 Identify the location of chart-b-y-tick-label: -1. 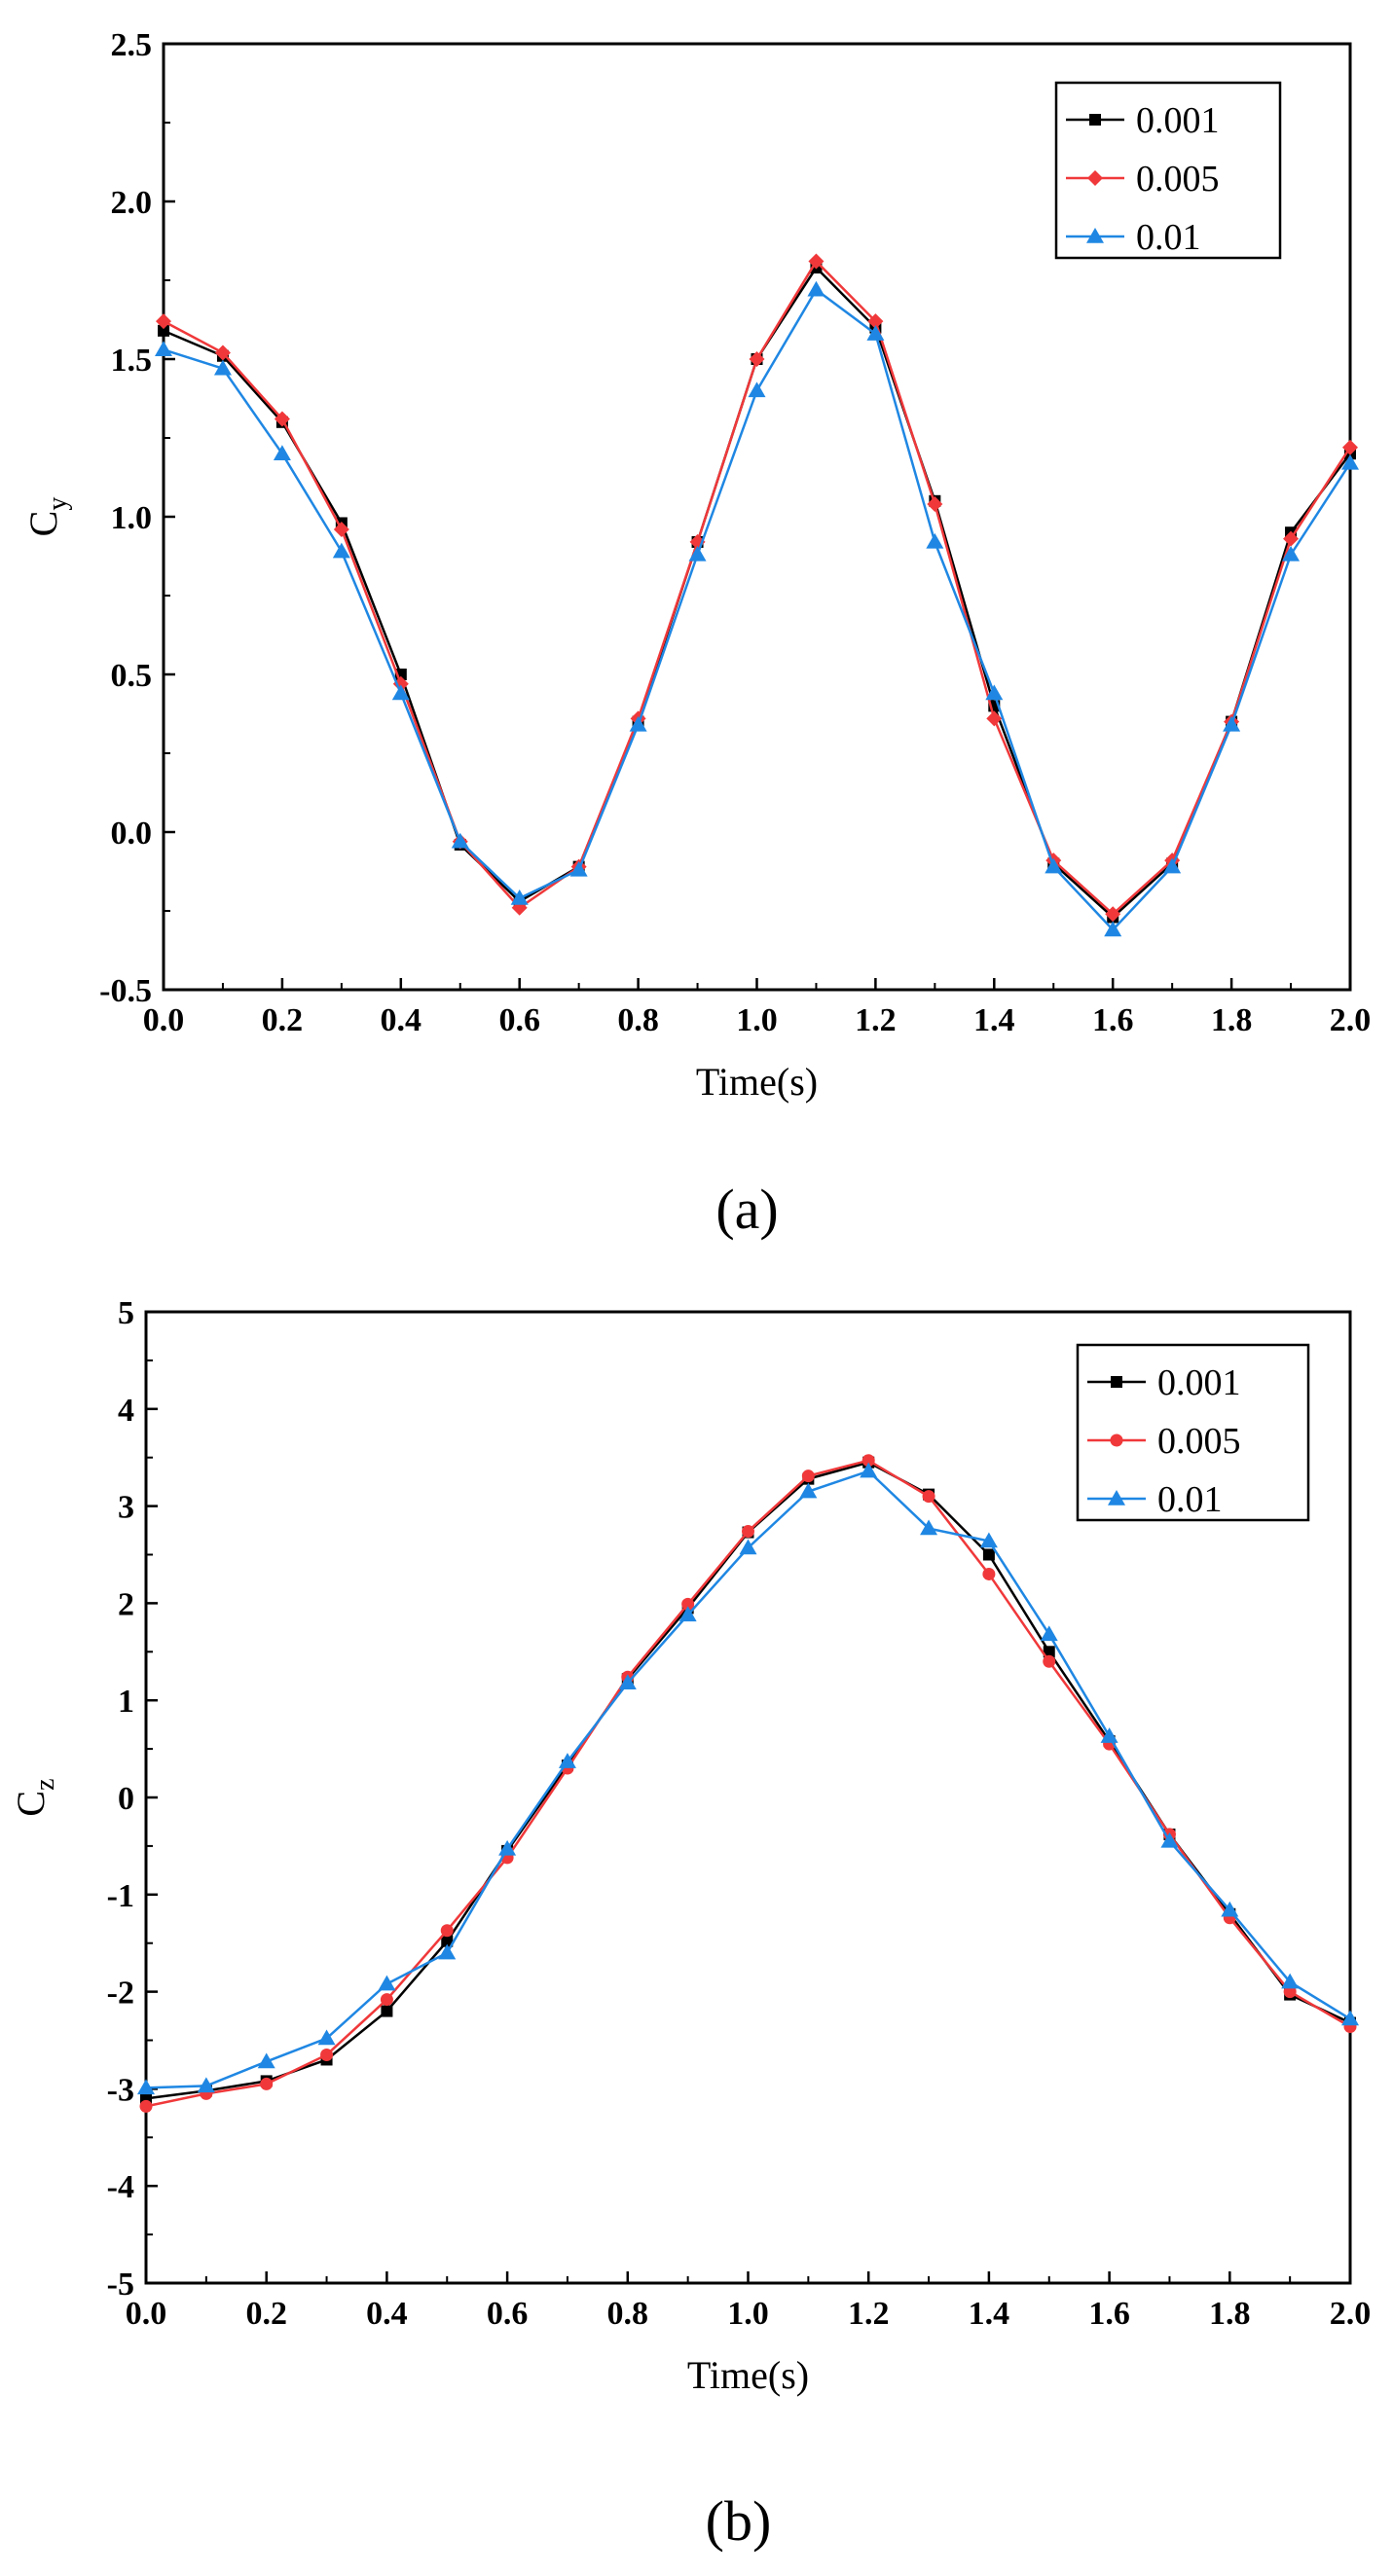
(121, 1896).